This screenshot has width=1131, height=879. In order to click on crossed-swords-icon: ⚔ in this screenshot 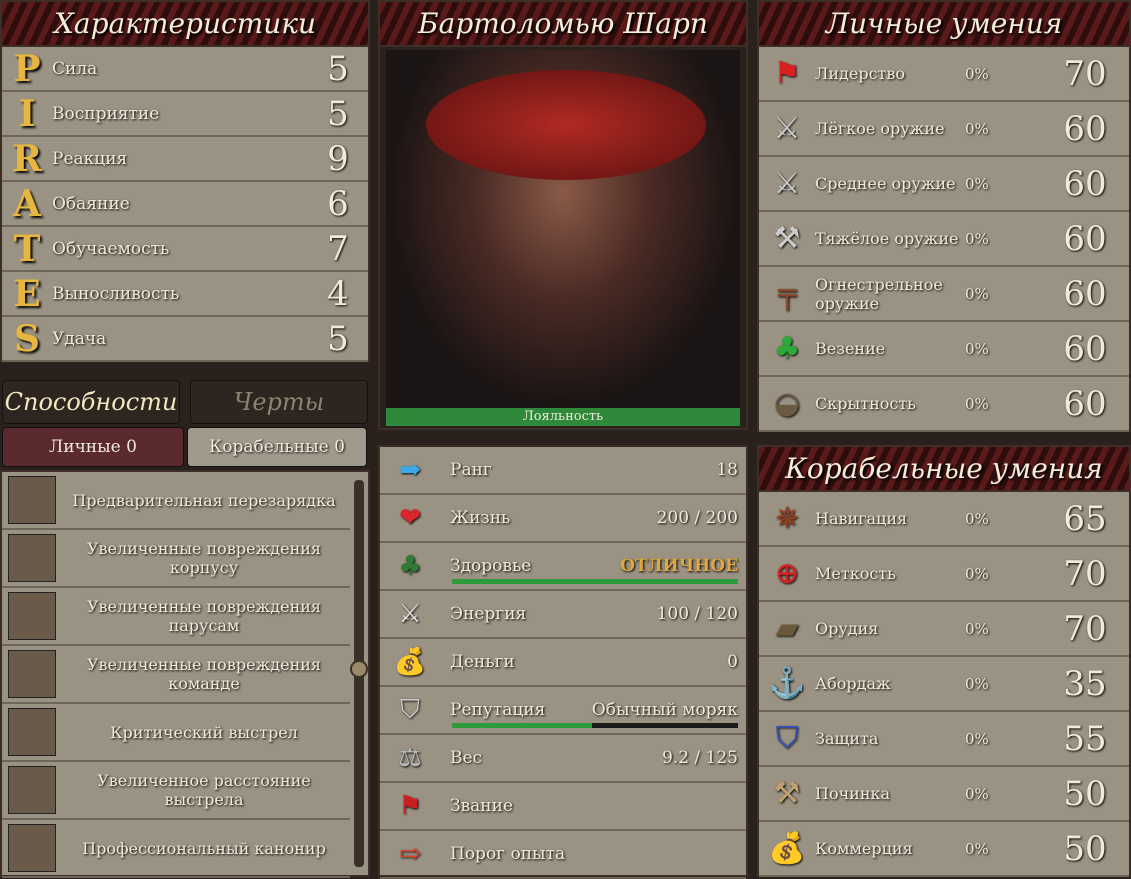, I will do `click(410, 614)`.